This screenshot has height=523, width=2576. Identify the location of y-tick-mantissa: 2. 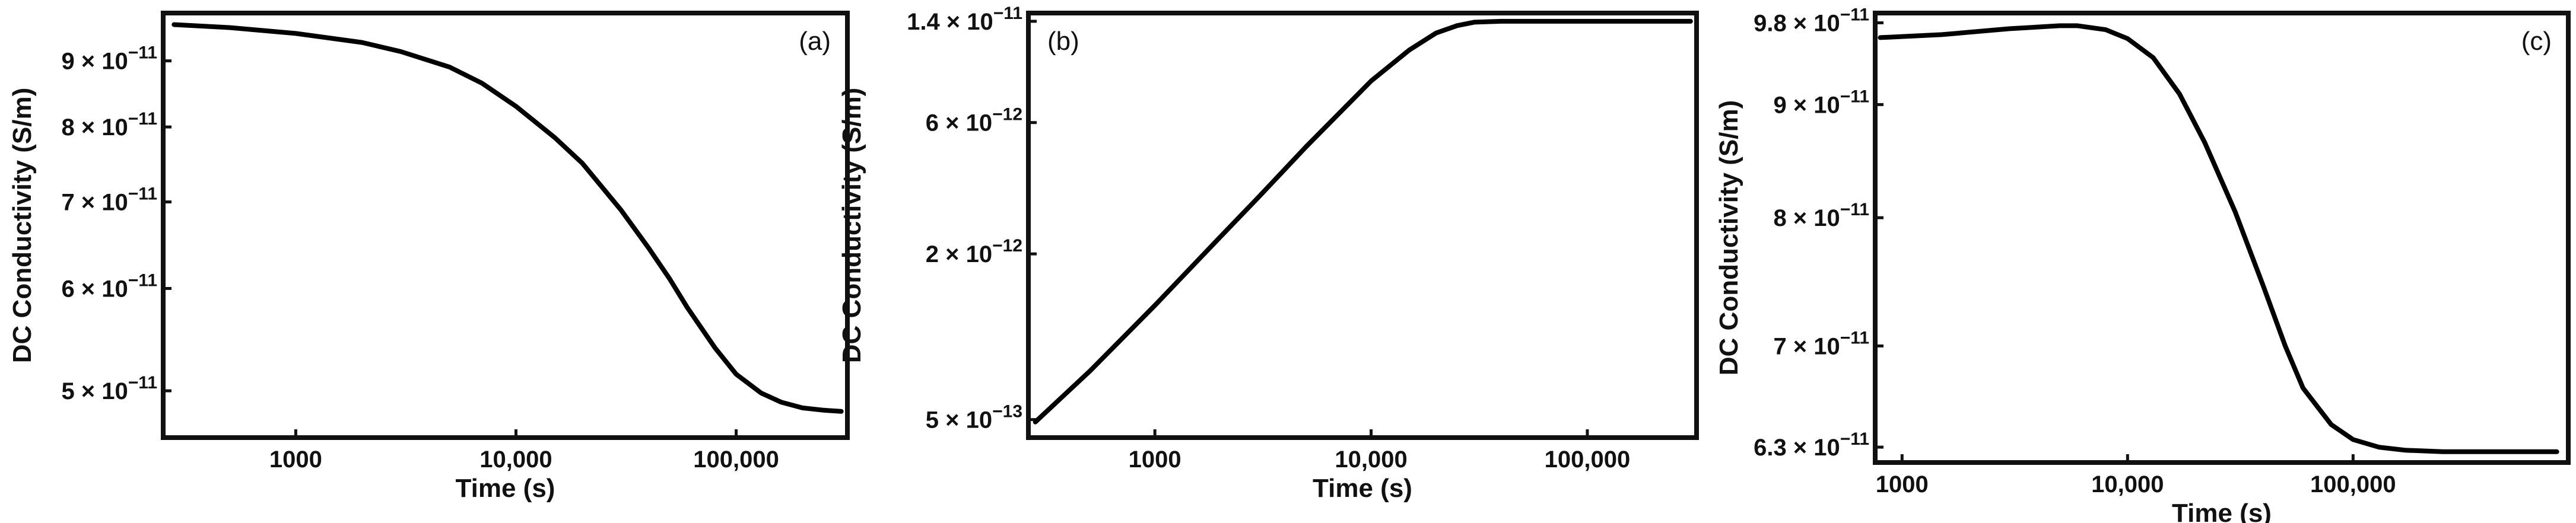
(936, 254).